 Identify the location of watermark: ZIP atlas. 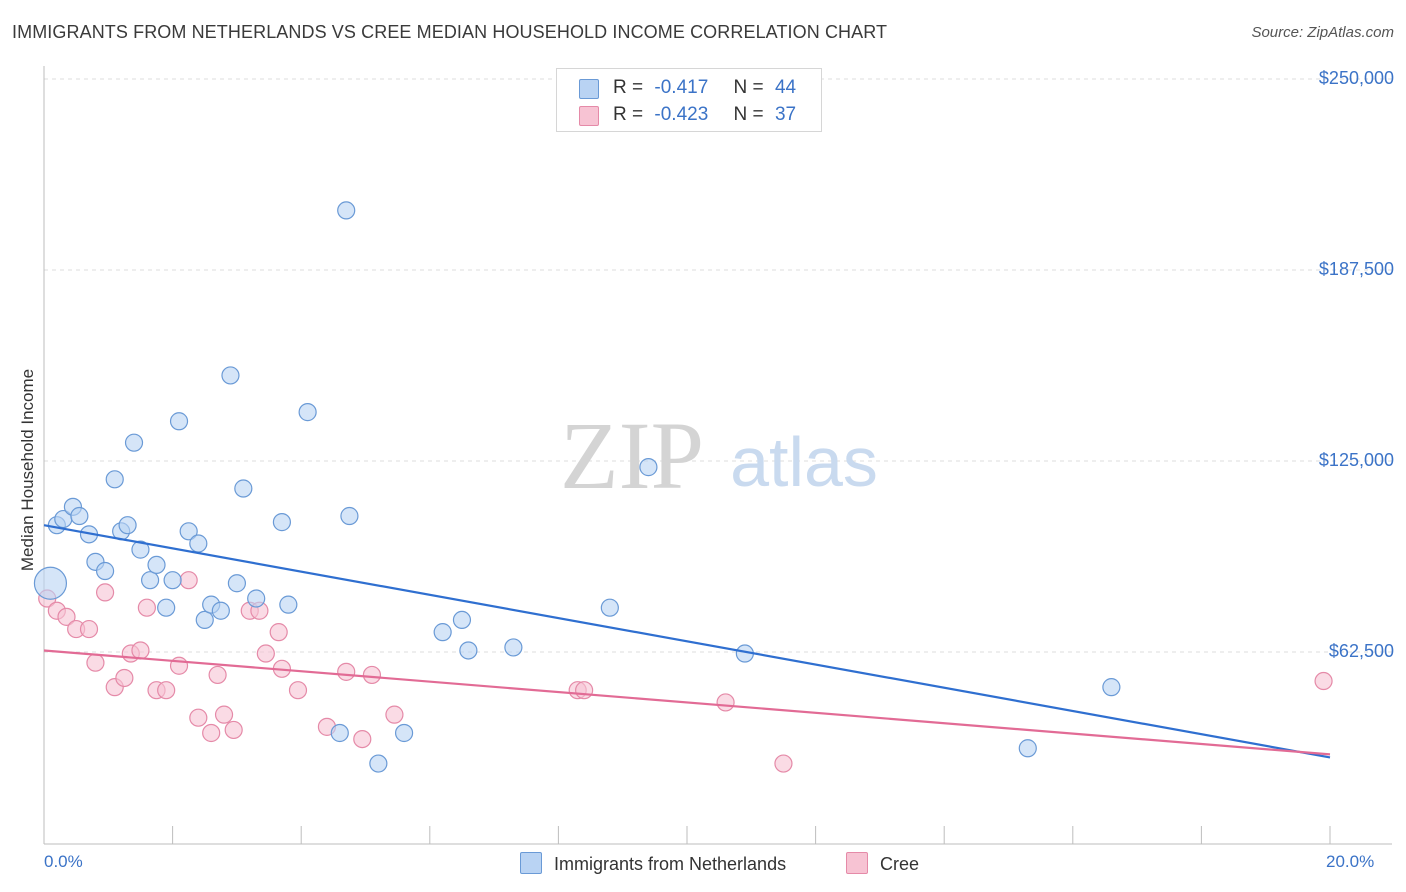
(719, 455).